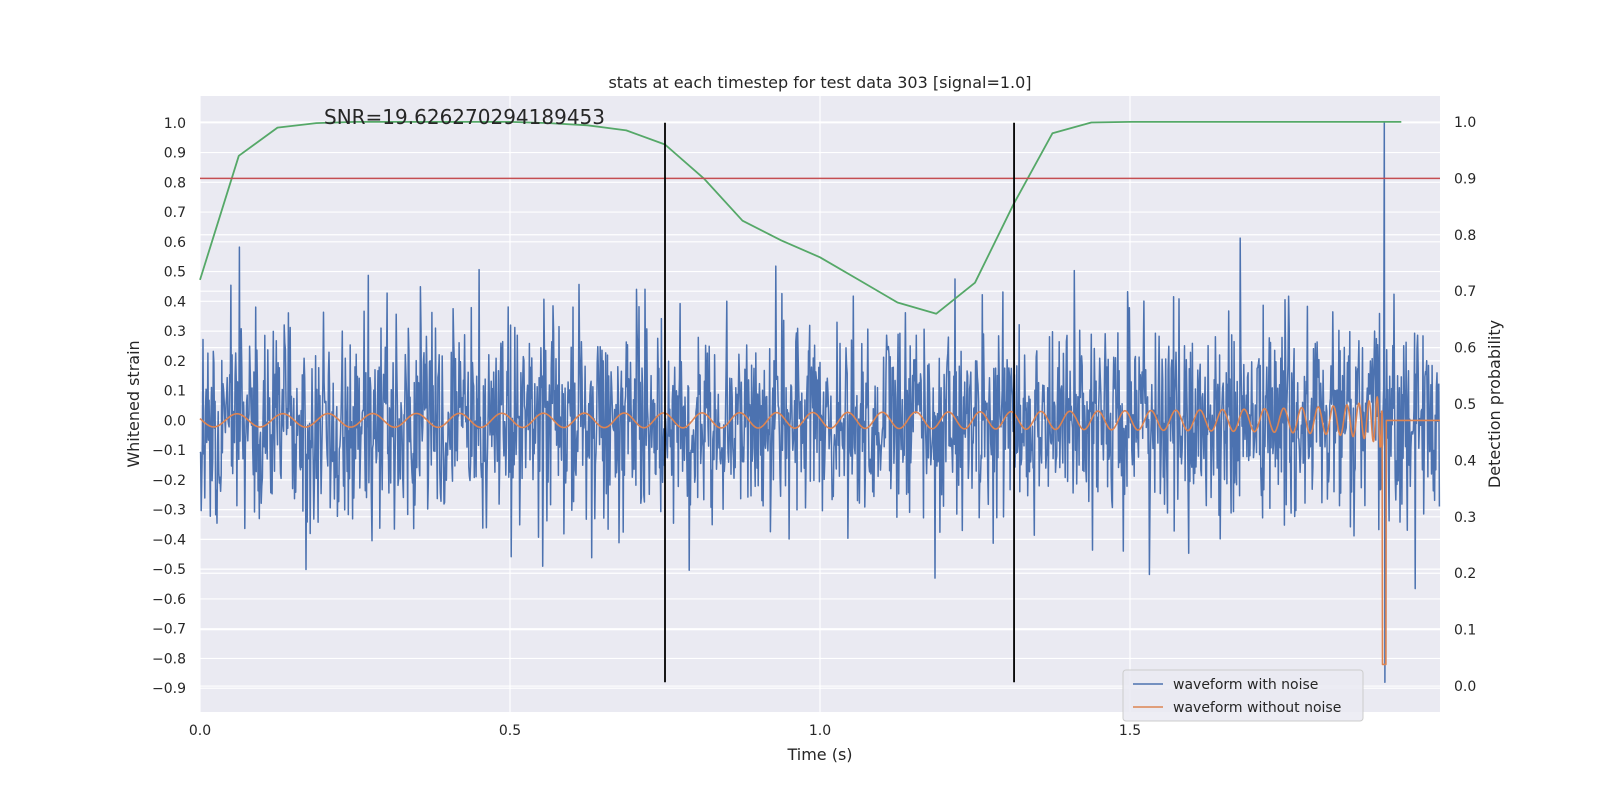 The height and width of the screenshot is (800, 1600). I want to click on y-tick-label: 0.1, so click(175, 392).